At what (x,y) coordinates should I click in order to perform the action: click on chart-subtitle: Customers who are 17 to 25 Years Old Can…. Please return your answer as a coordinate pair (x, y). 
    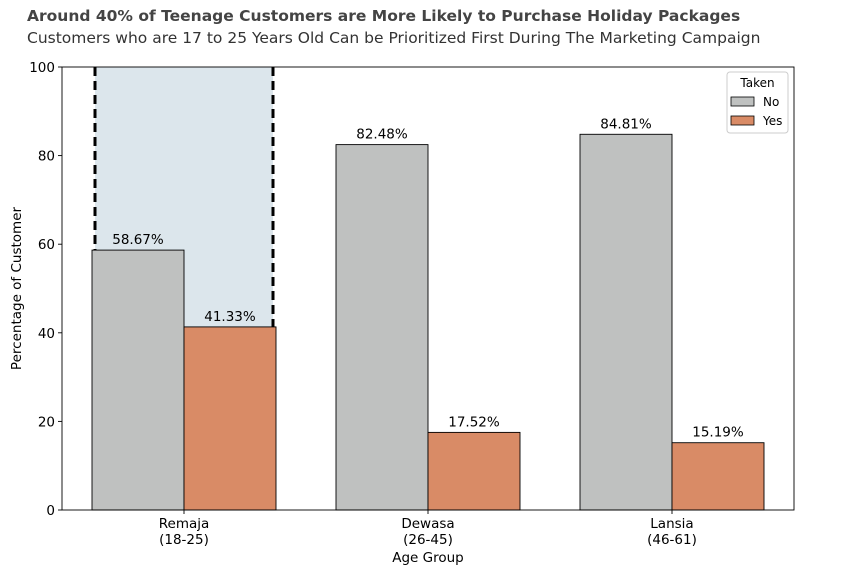
    Looking at the image, I should click on (394, 38).